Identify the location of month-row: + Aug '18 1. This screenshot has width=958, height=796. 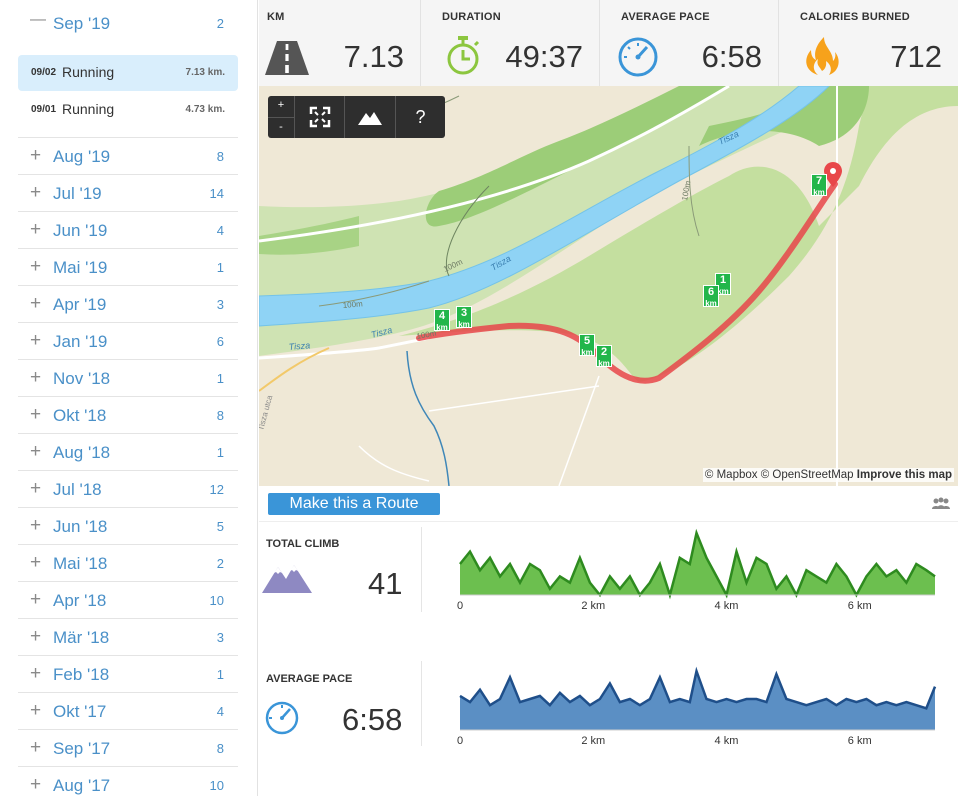
(128, 452).